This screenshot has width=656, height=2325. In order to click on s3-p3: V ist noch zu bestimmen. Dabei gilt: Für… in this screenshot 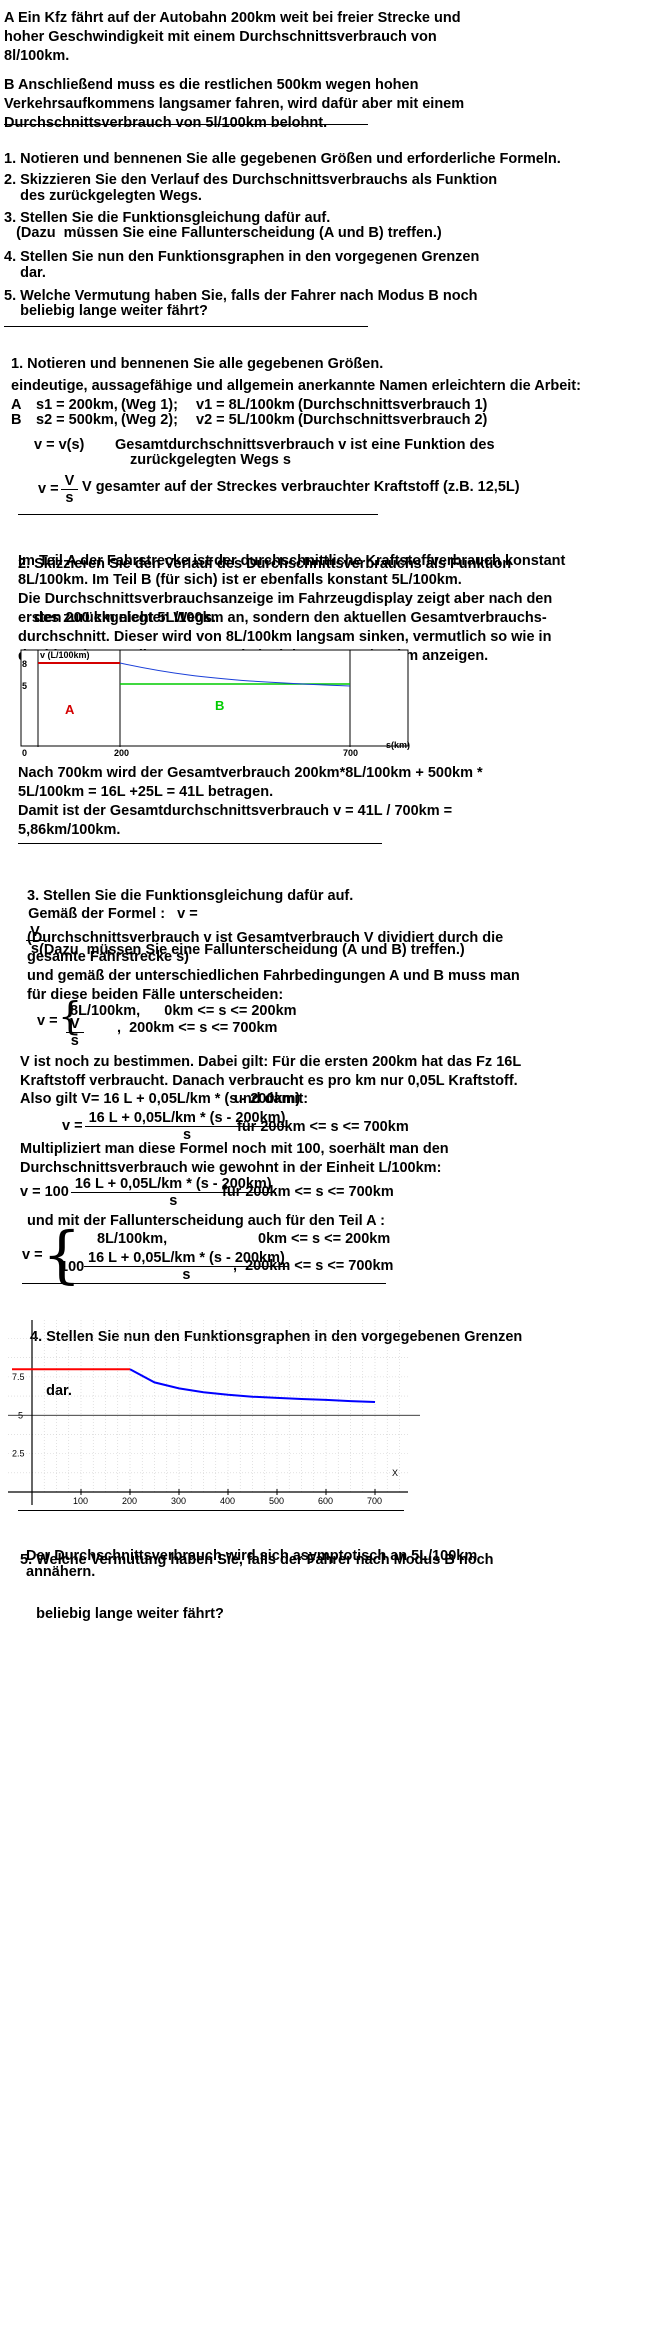, I will do `click(270, 1072)`.